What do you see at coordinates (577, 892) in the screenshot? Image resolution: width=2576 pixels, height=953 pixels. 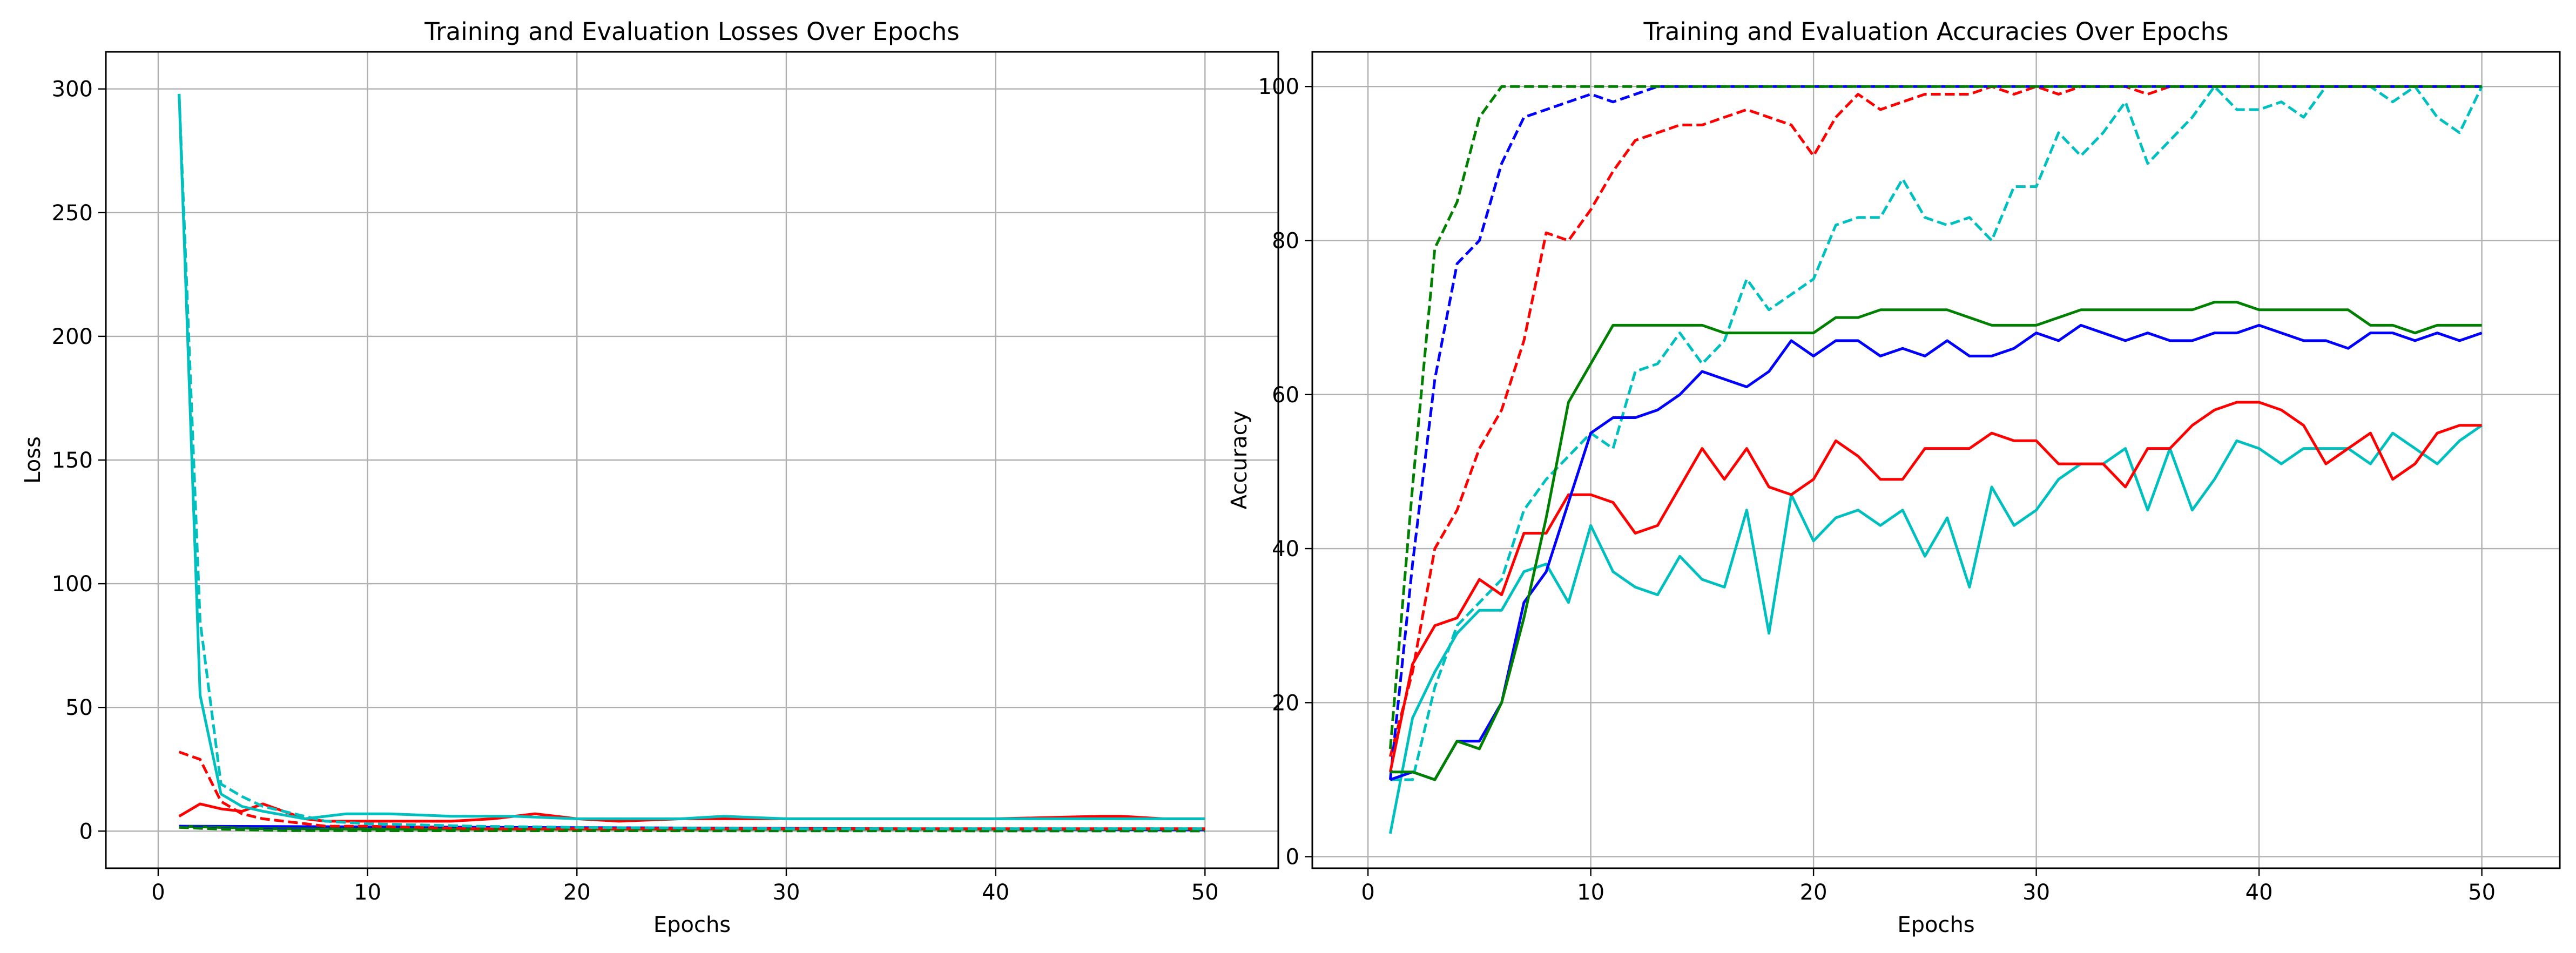 I see `loss-chart-x-tick-label: 20` at bounding box center [577, 892].